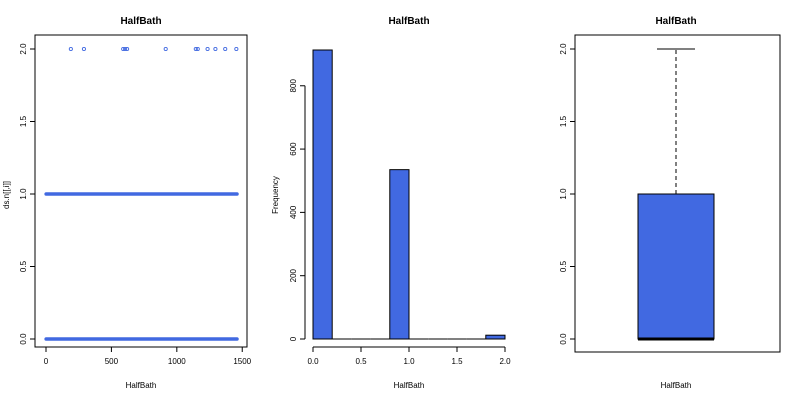  What do you see at coordinates (177, 361) in the screenshot?
I see `scatter-x-tick-label: 1000` at bounding box center [177, 361].